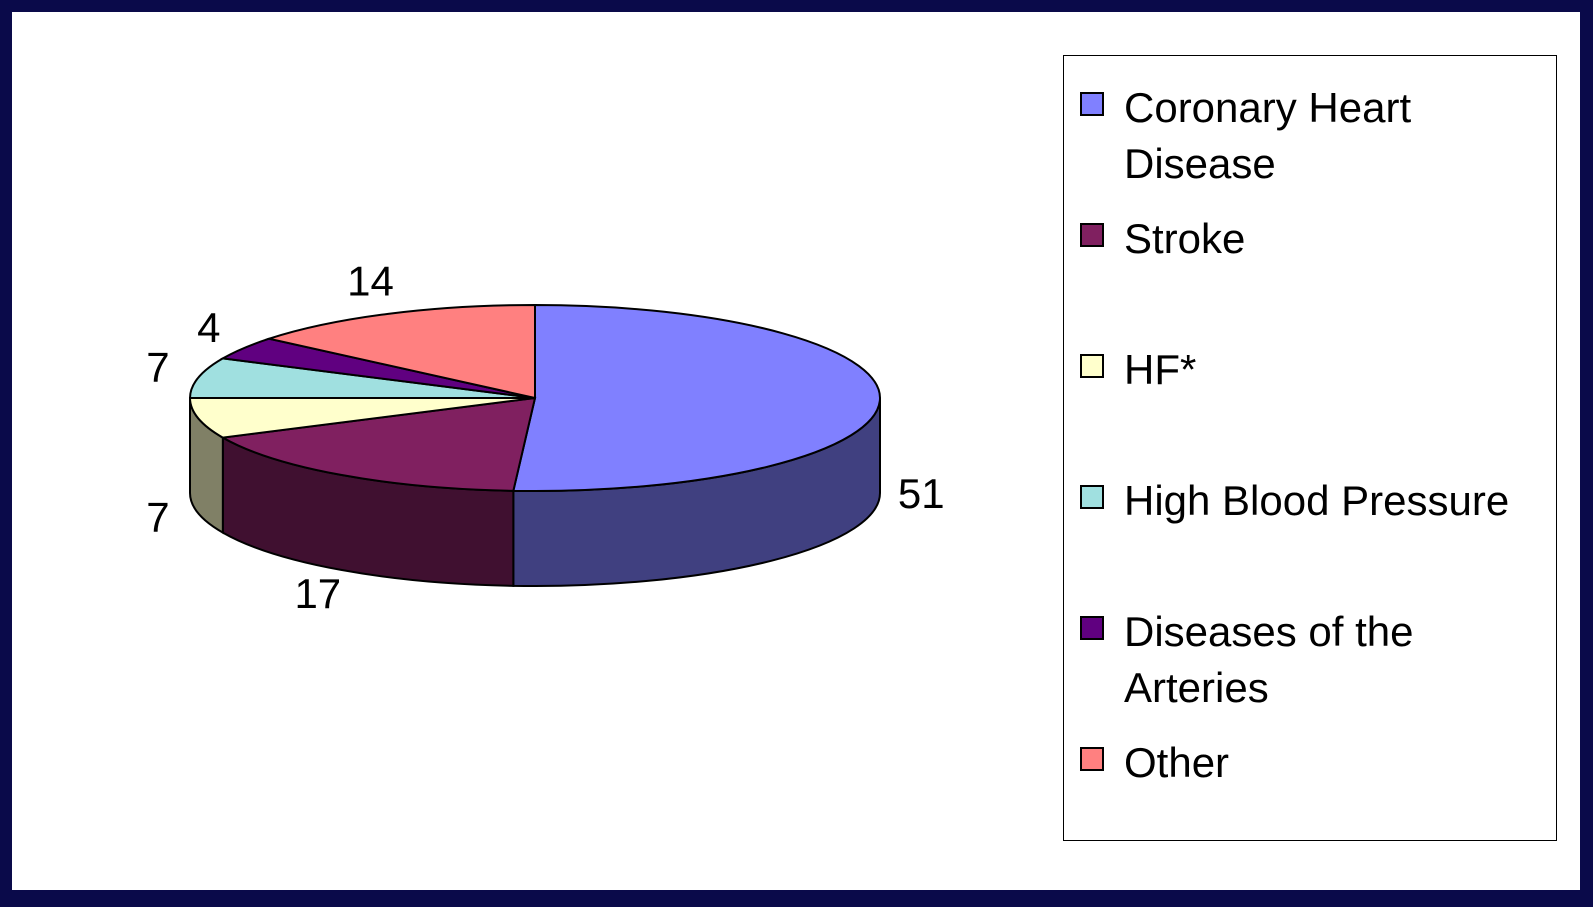  I want to click on data-label: 4, so click(208, 327).